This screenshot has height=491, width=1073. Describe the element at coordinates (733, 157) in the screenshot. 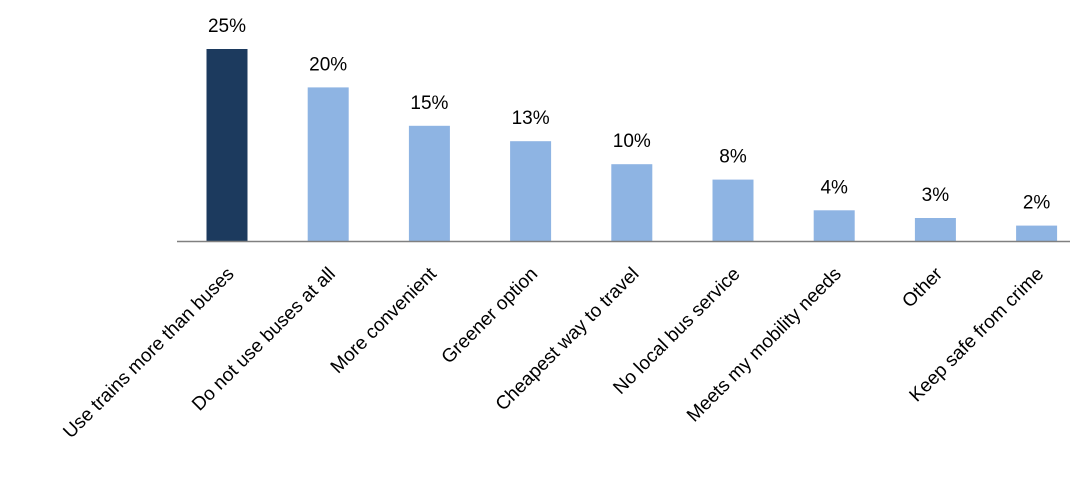

I see `value-label-6: 8%` at that location.